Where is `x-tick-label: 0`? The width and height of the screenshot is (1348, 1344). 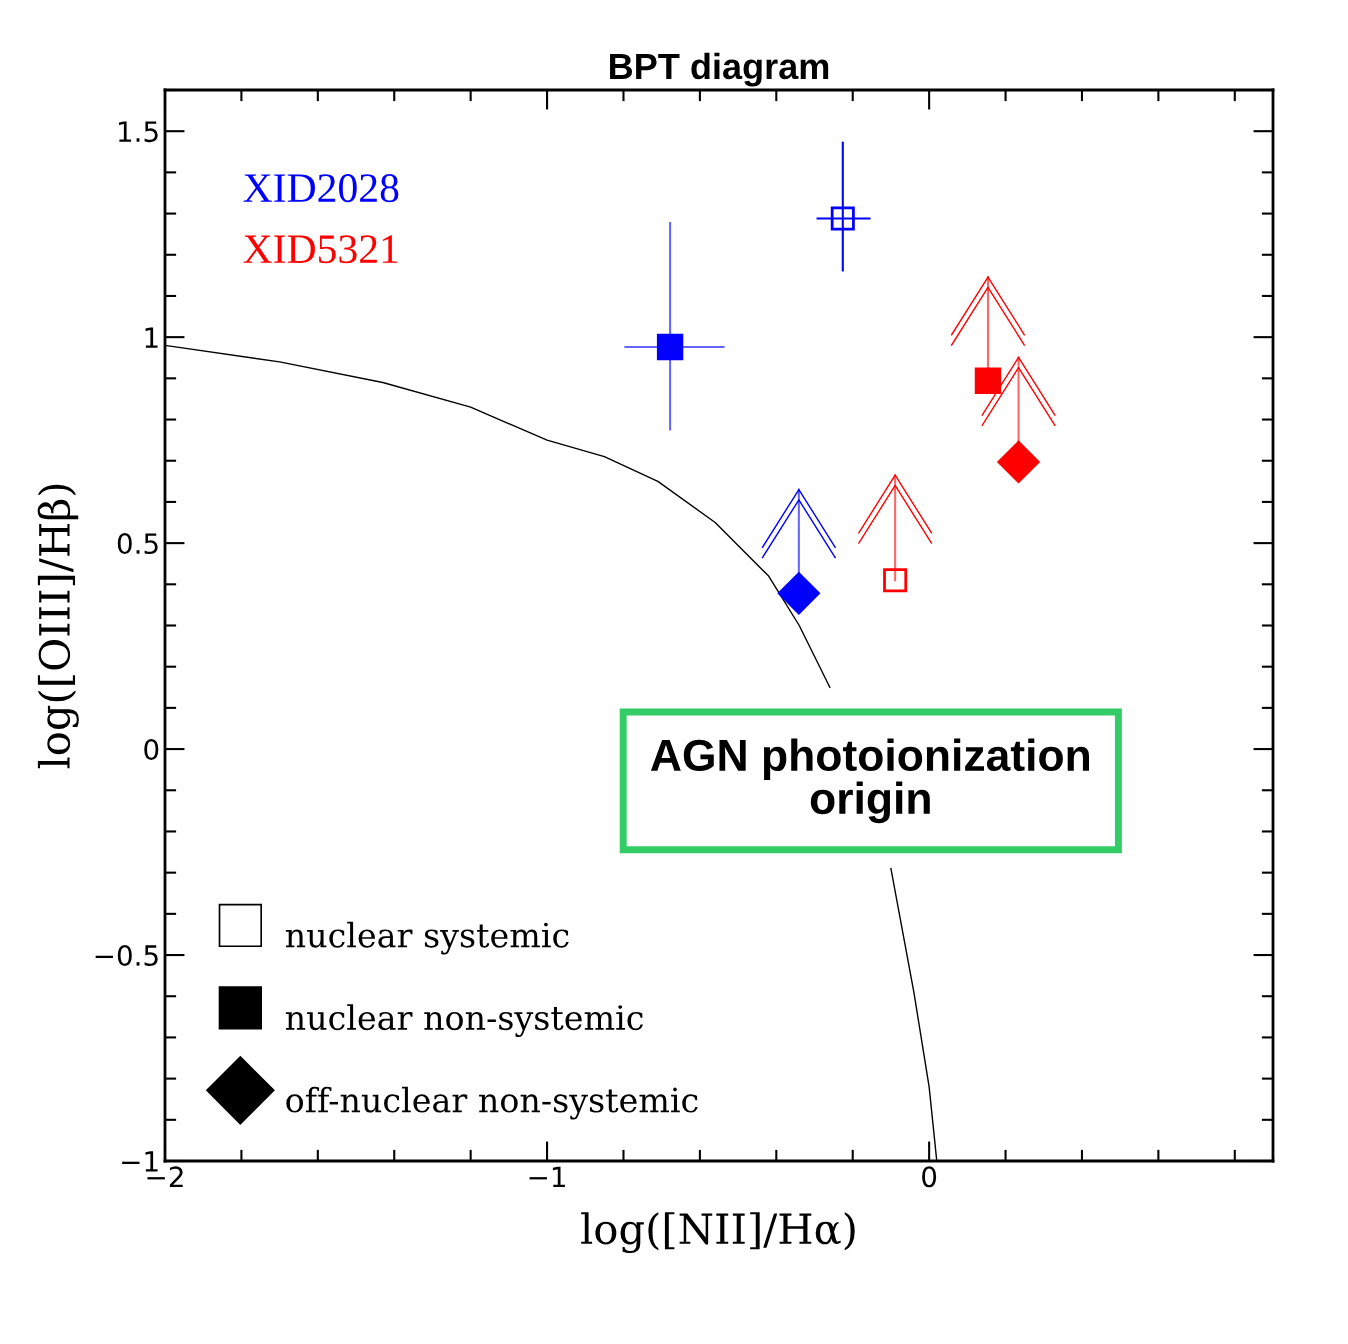
x-tick-label: 0 is located at coordinates (929, 1177).